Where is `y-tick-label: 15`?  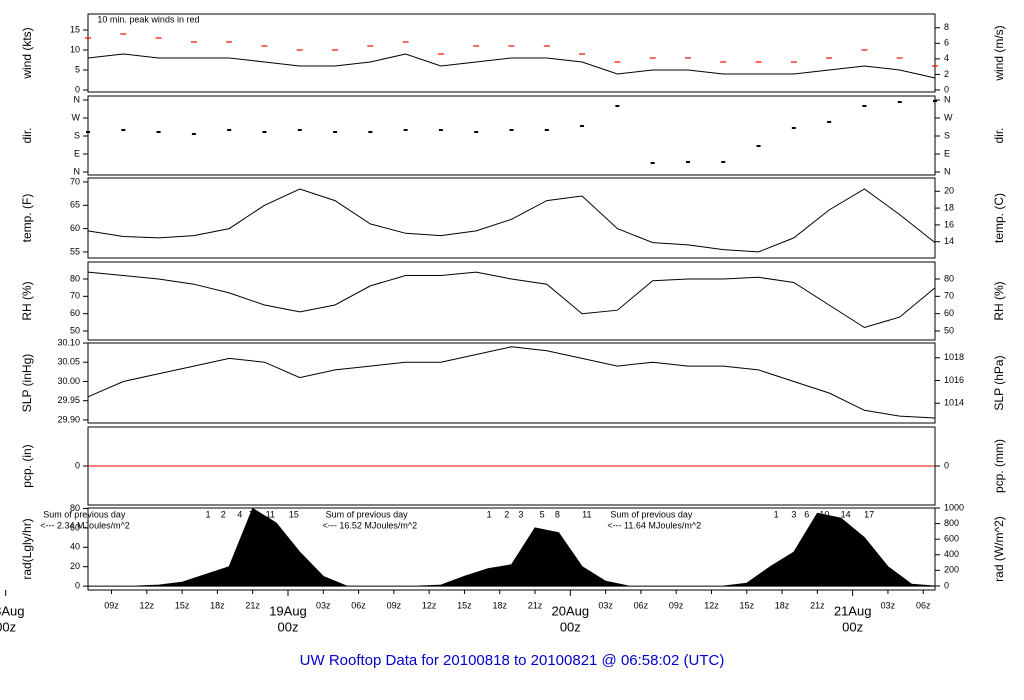
y-tick-label: 15 is located at coordinates (75, 29).